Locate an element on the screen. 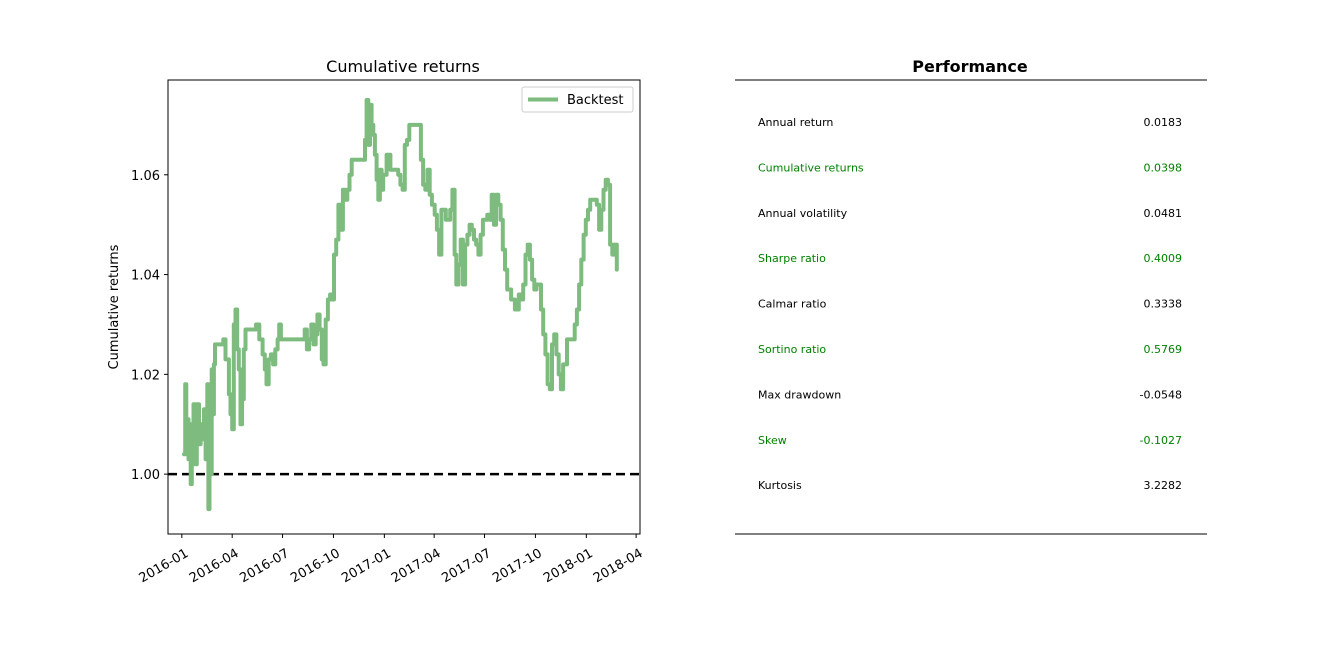  y-tick-label: 1.06 is located at coordinates (145, 176).